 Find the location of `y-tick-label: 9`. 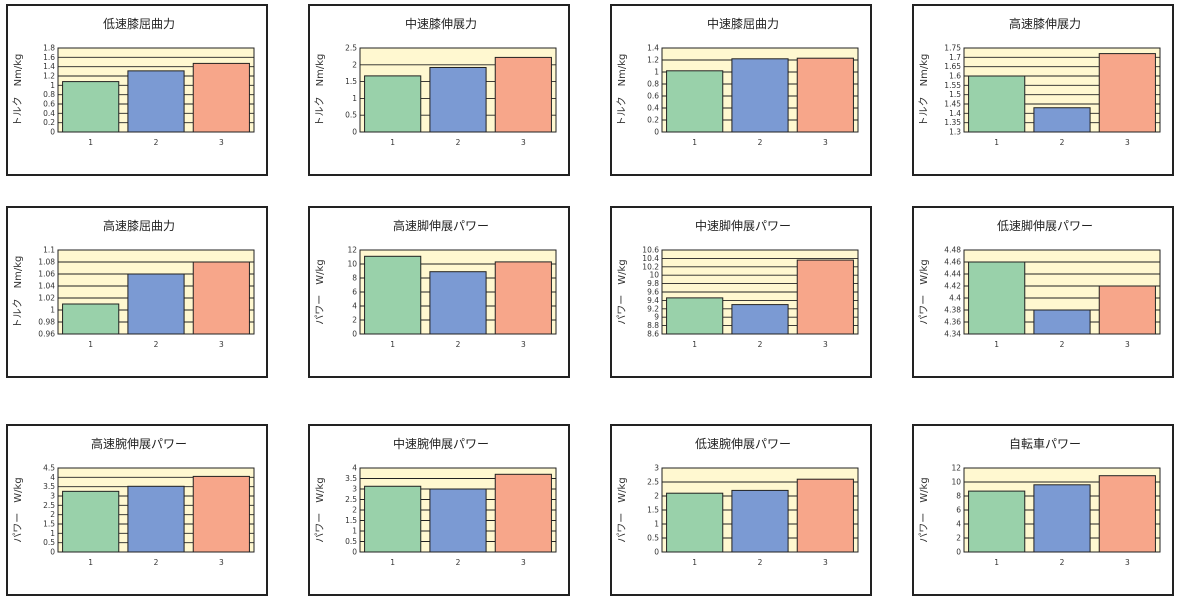

y-tick-label: 9 is located at coordinates (656, 317).